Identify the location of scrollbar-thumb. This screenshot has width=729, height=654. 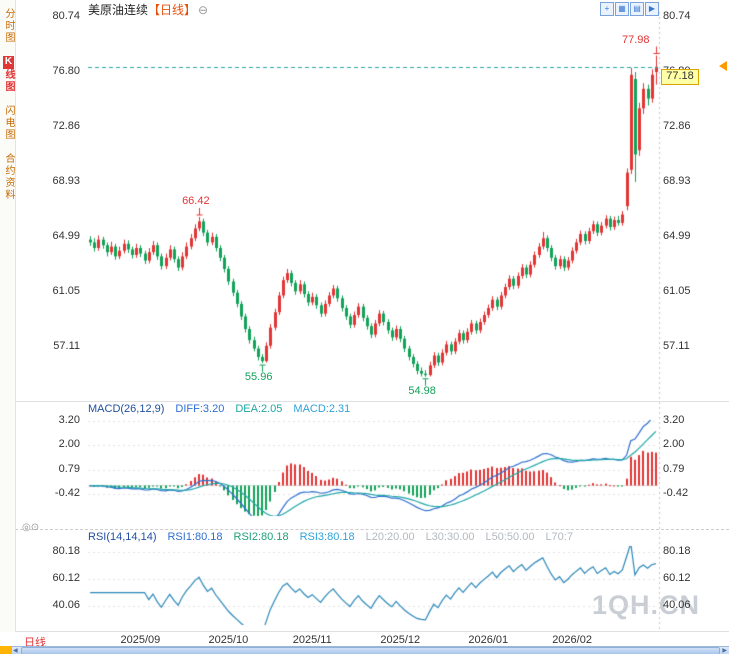
(370, 650).